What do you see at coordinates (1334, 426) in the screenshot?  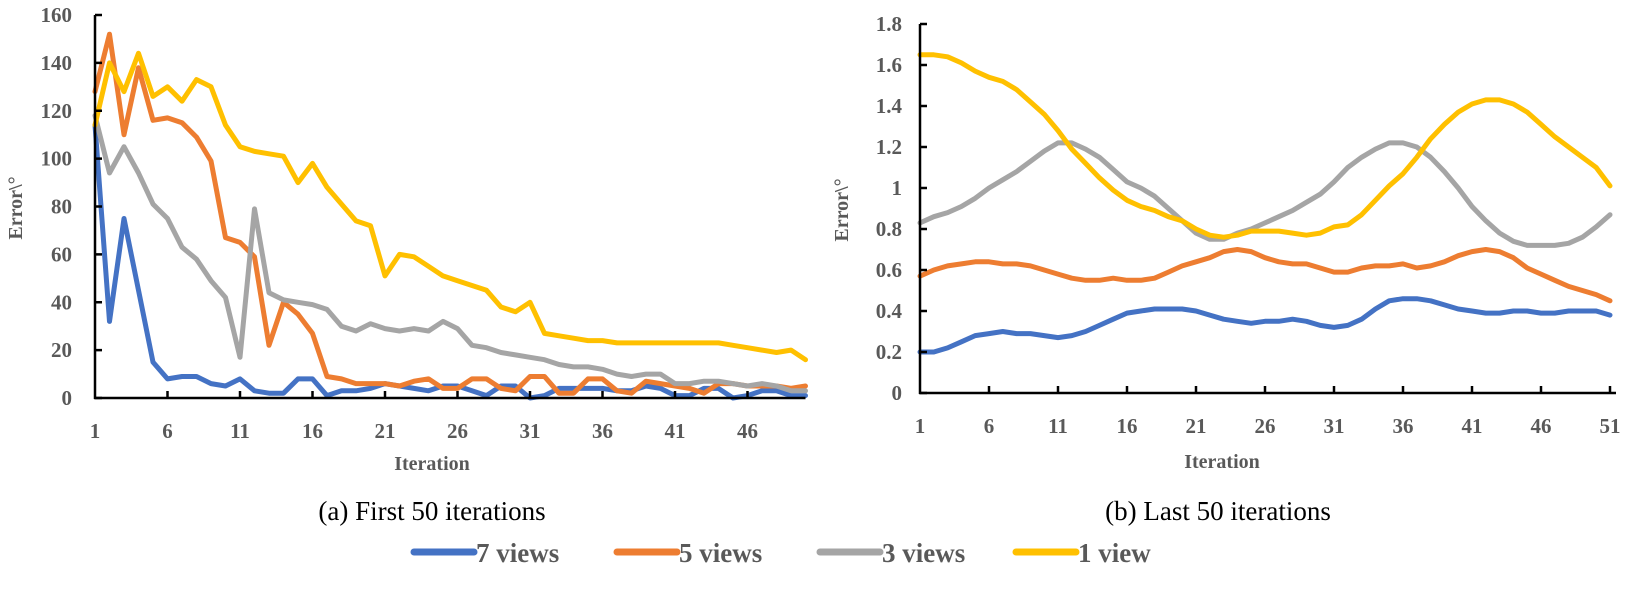 I see `chart-b-x-tick-label: 31` at bounding box center [1334, 426].